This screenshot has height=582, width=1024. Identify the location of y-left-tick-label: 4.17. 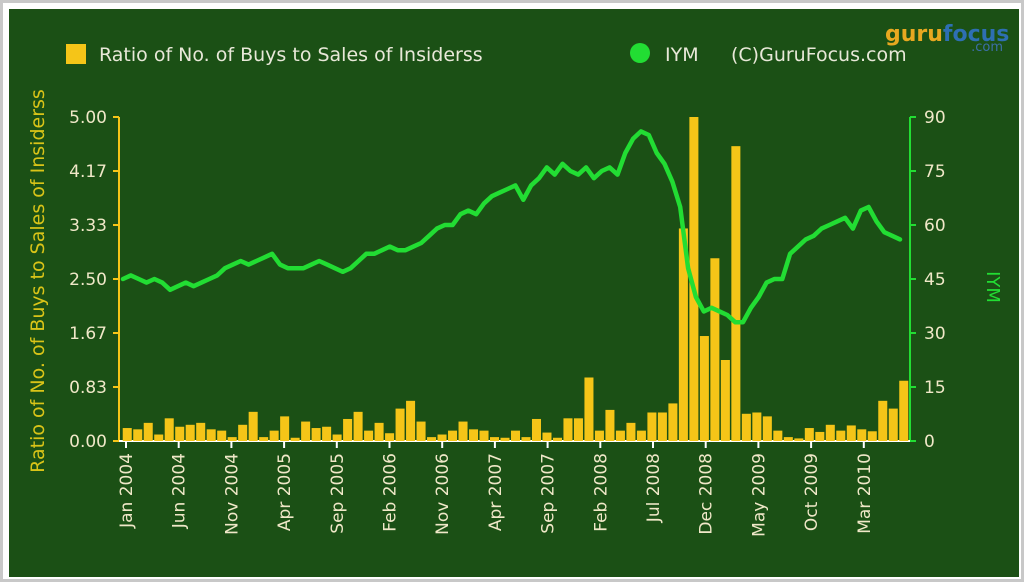
(88, 172).